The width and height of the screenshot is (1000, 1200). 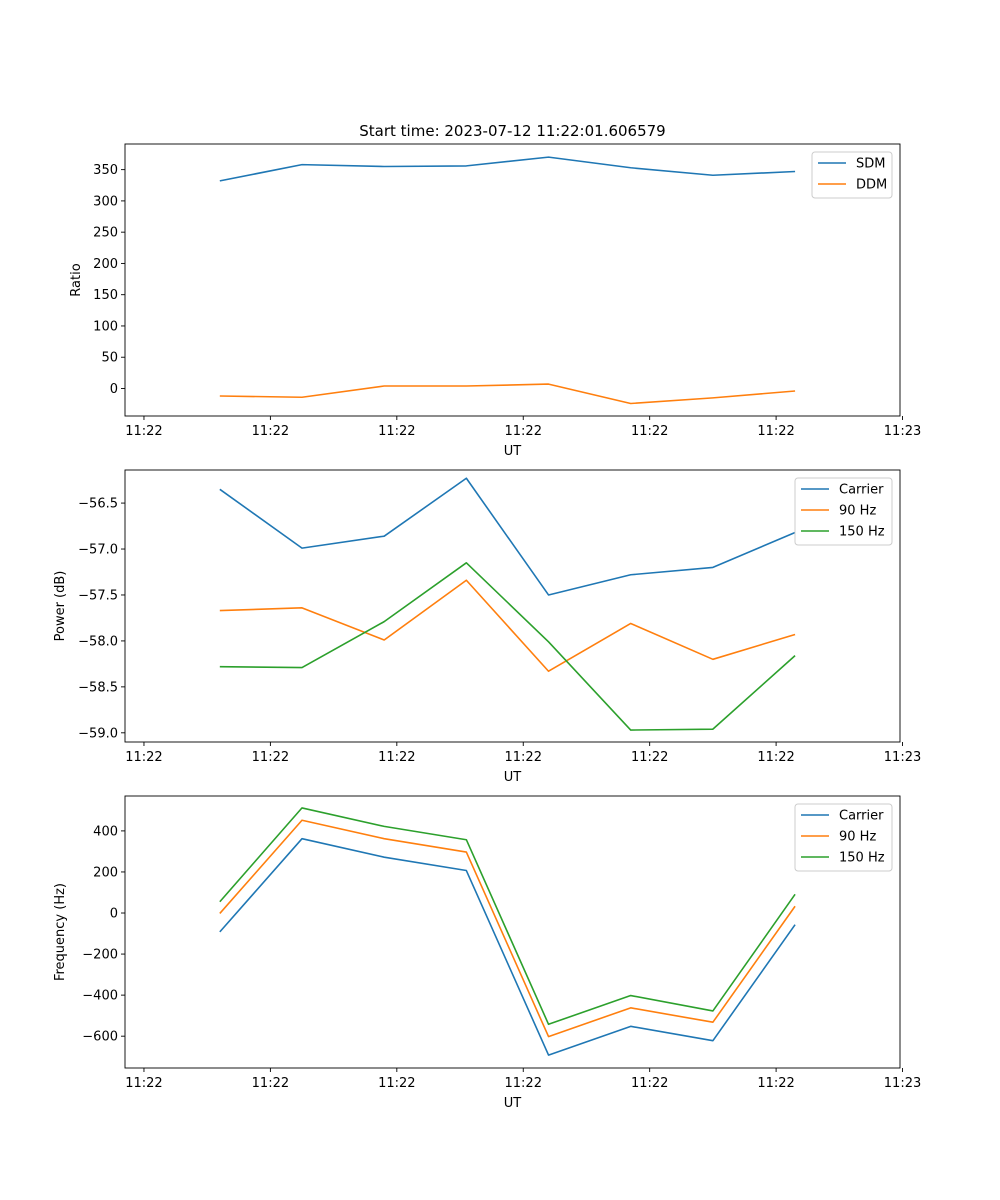 I want to click on chart-title: Start time: 2023-07-12 11:22:01.606579, so click(x=512, y=131).